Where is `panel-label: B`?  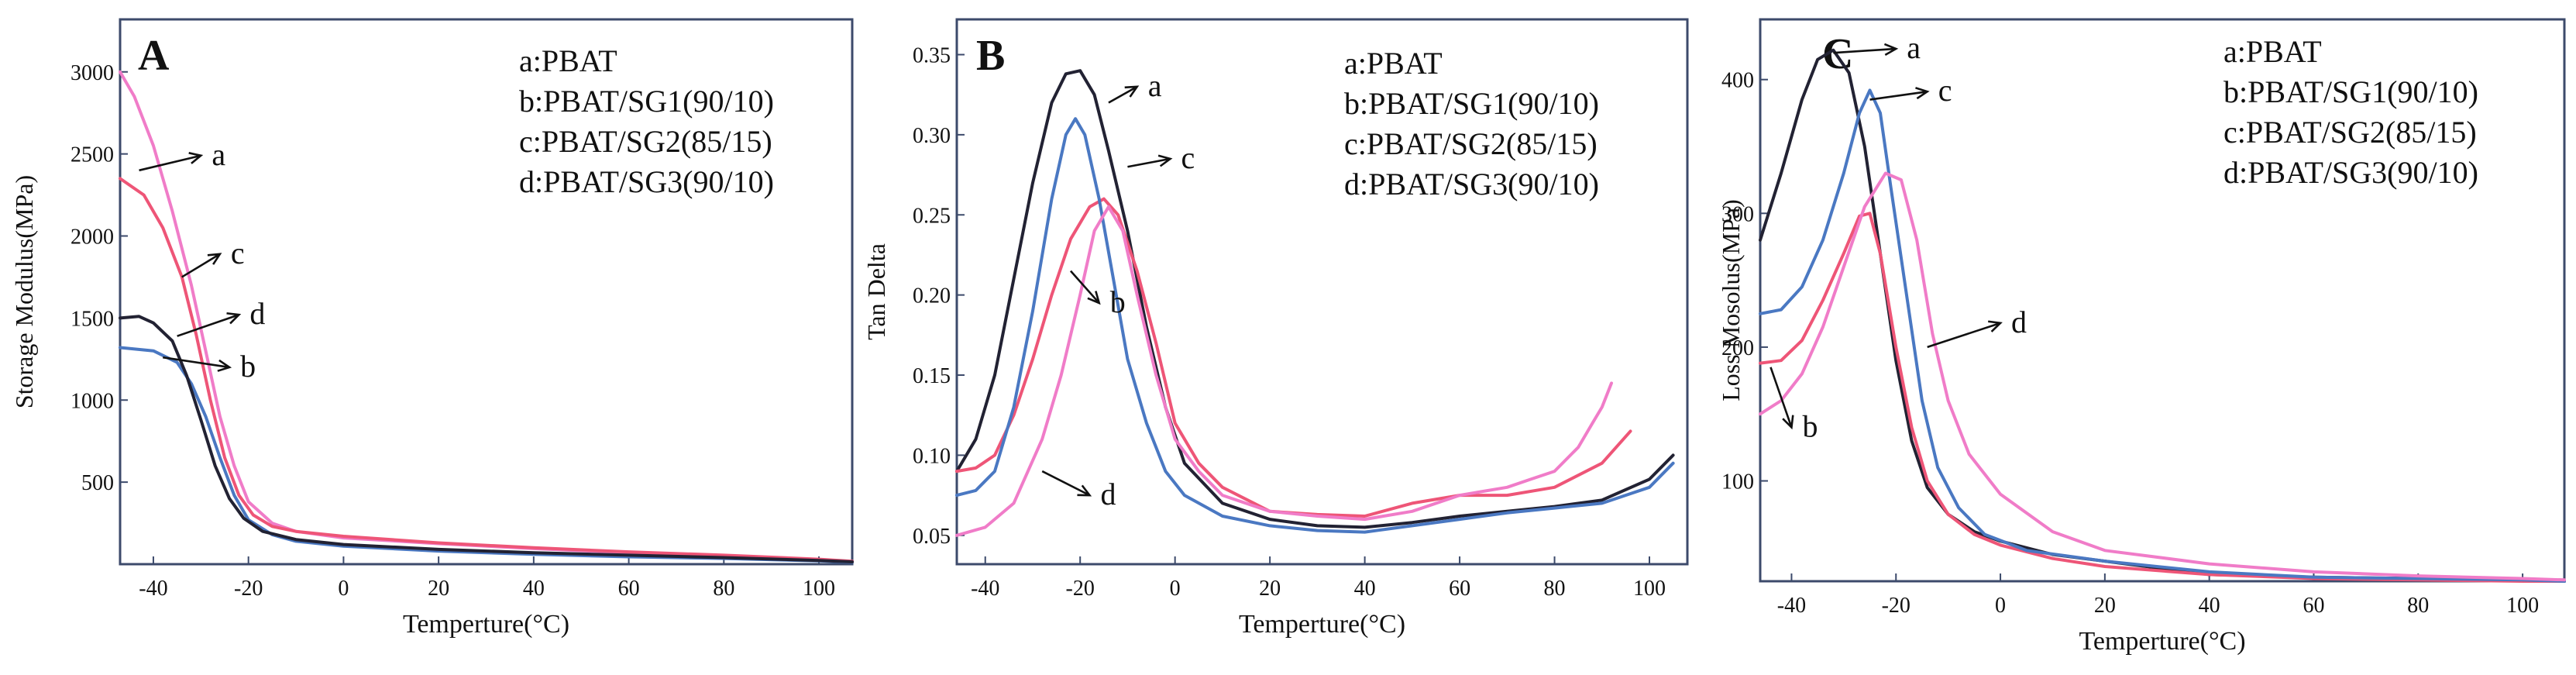 panel-label: B is located at coordinates (990, 56).